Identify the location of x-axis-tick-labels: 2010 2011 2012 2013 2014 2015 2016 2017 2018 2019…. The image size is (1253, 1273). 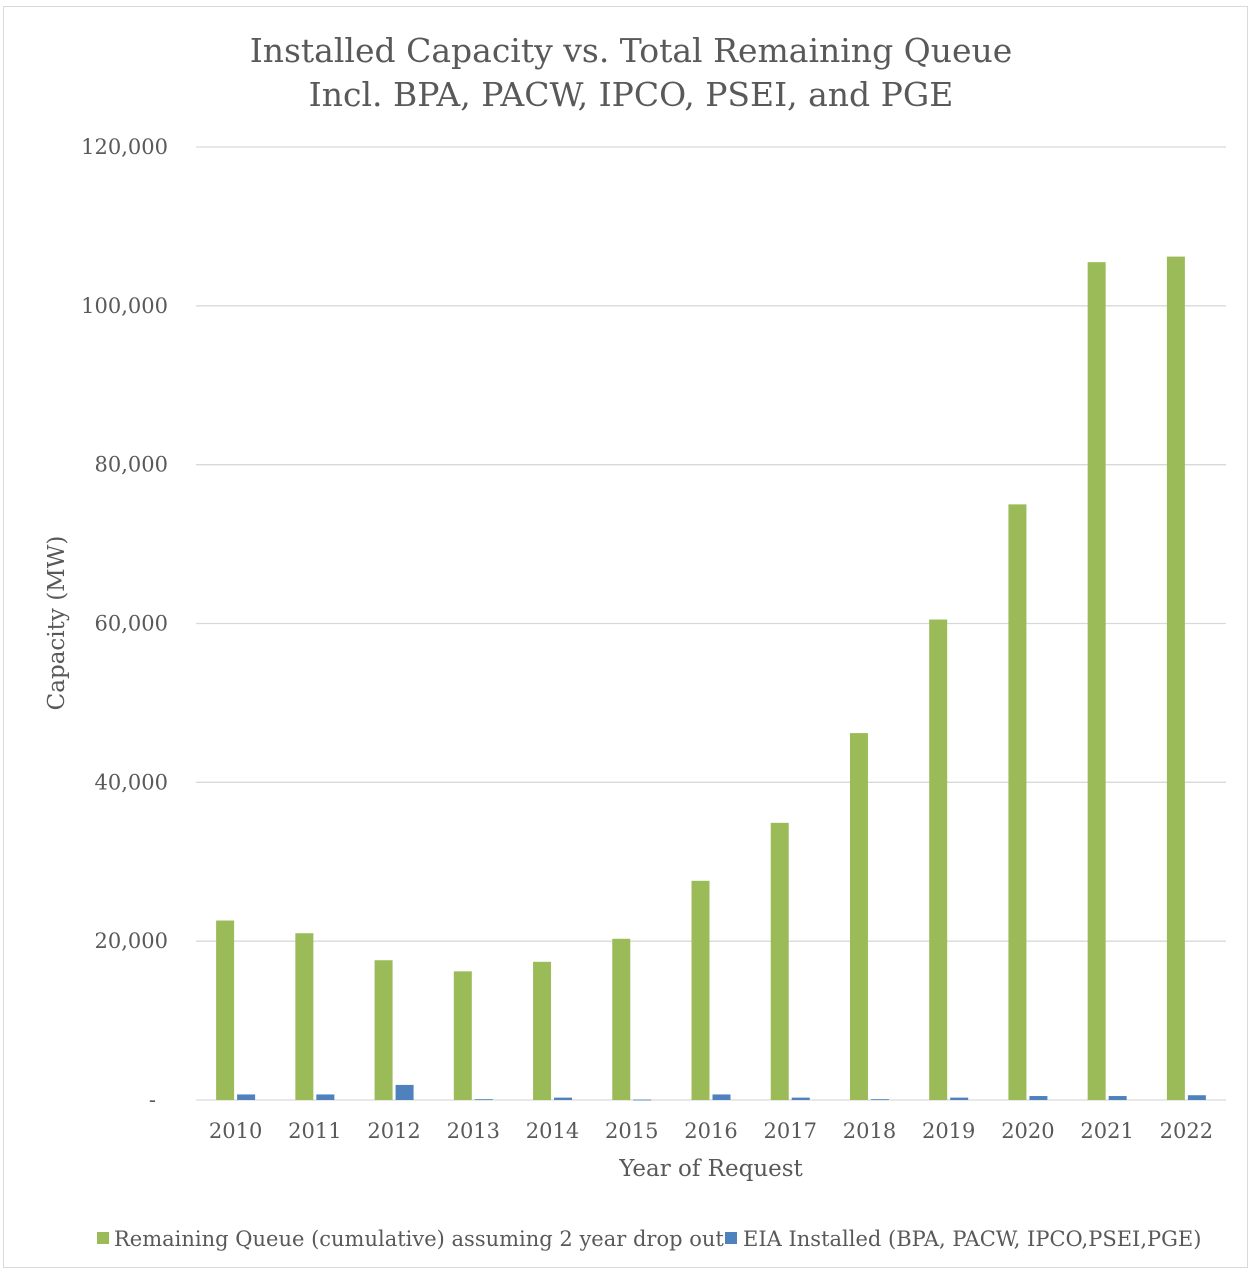
(711, 1131).